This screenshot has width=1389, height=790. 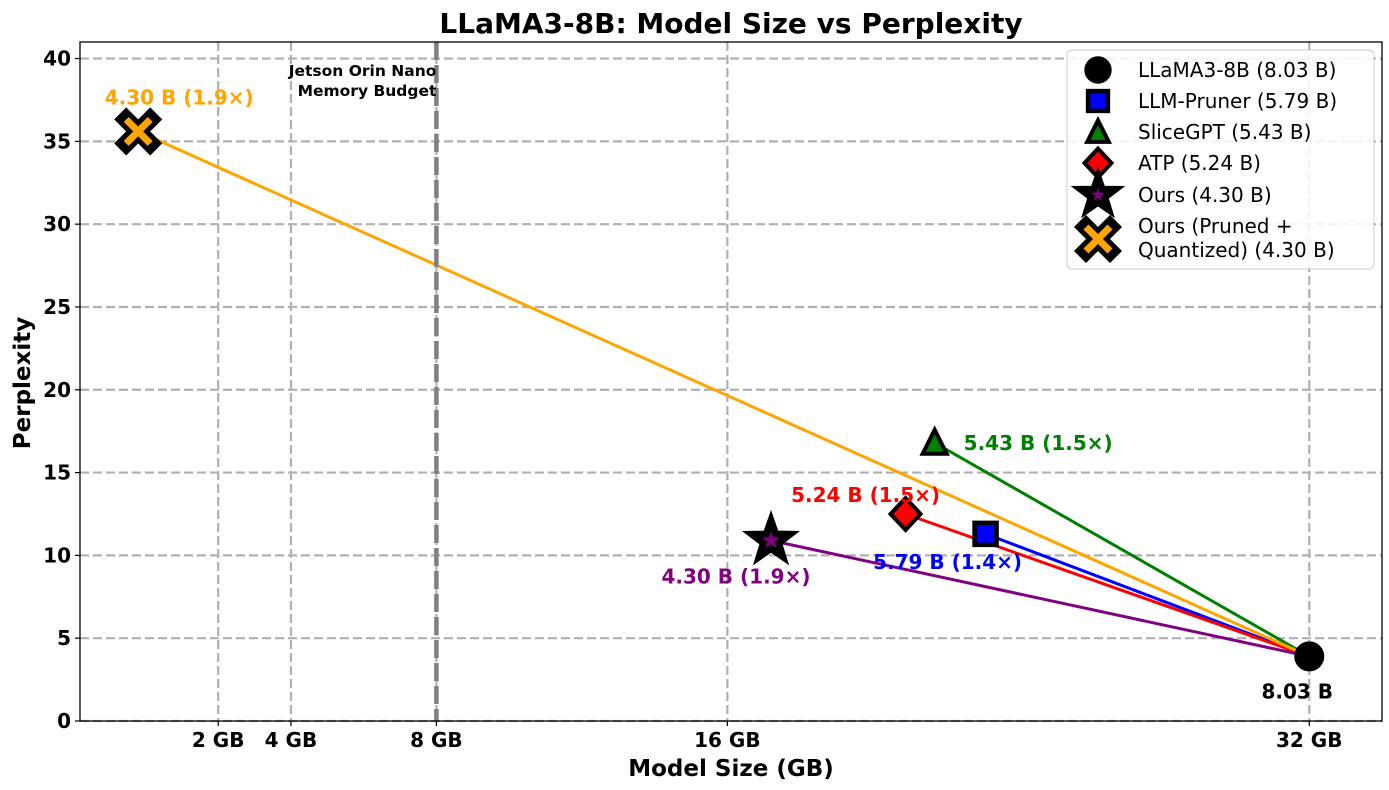 What do you see at coordinates (727, 740) in the screenshot?
I see `x-tick-label: 16 GB` at bounding box center [727, 740].